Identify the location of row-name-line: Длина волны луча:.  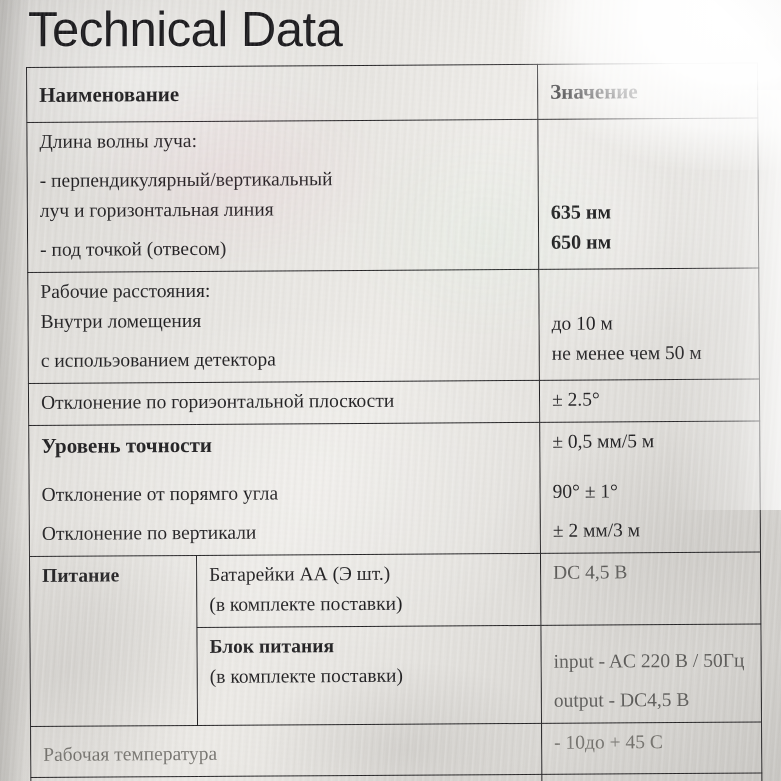
(118, 141).